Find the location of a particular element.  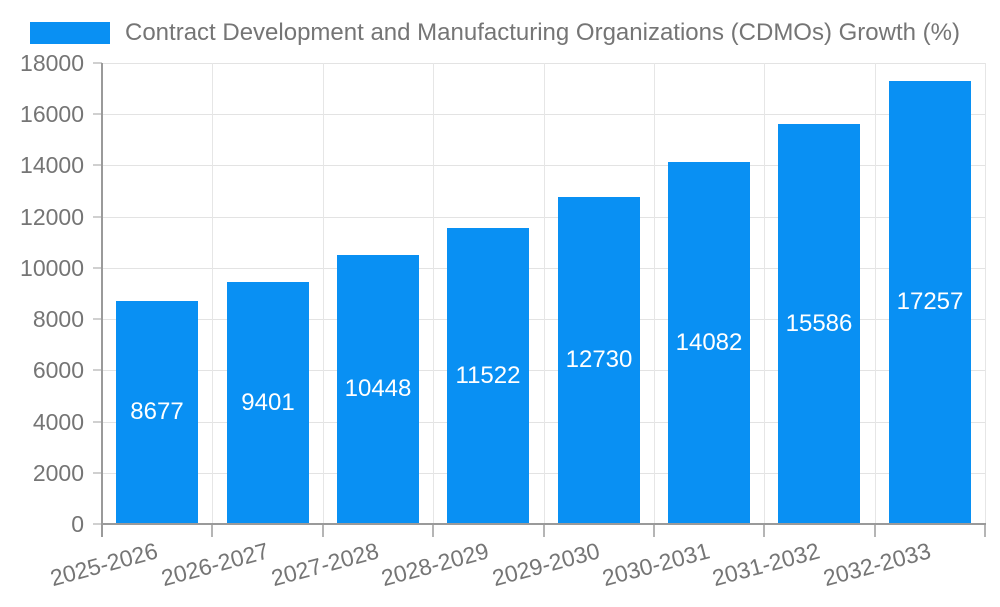

bar: 14082 is located at coordinates (709, 342).